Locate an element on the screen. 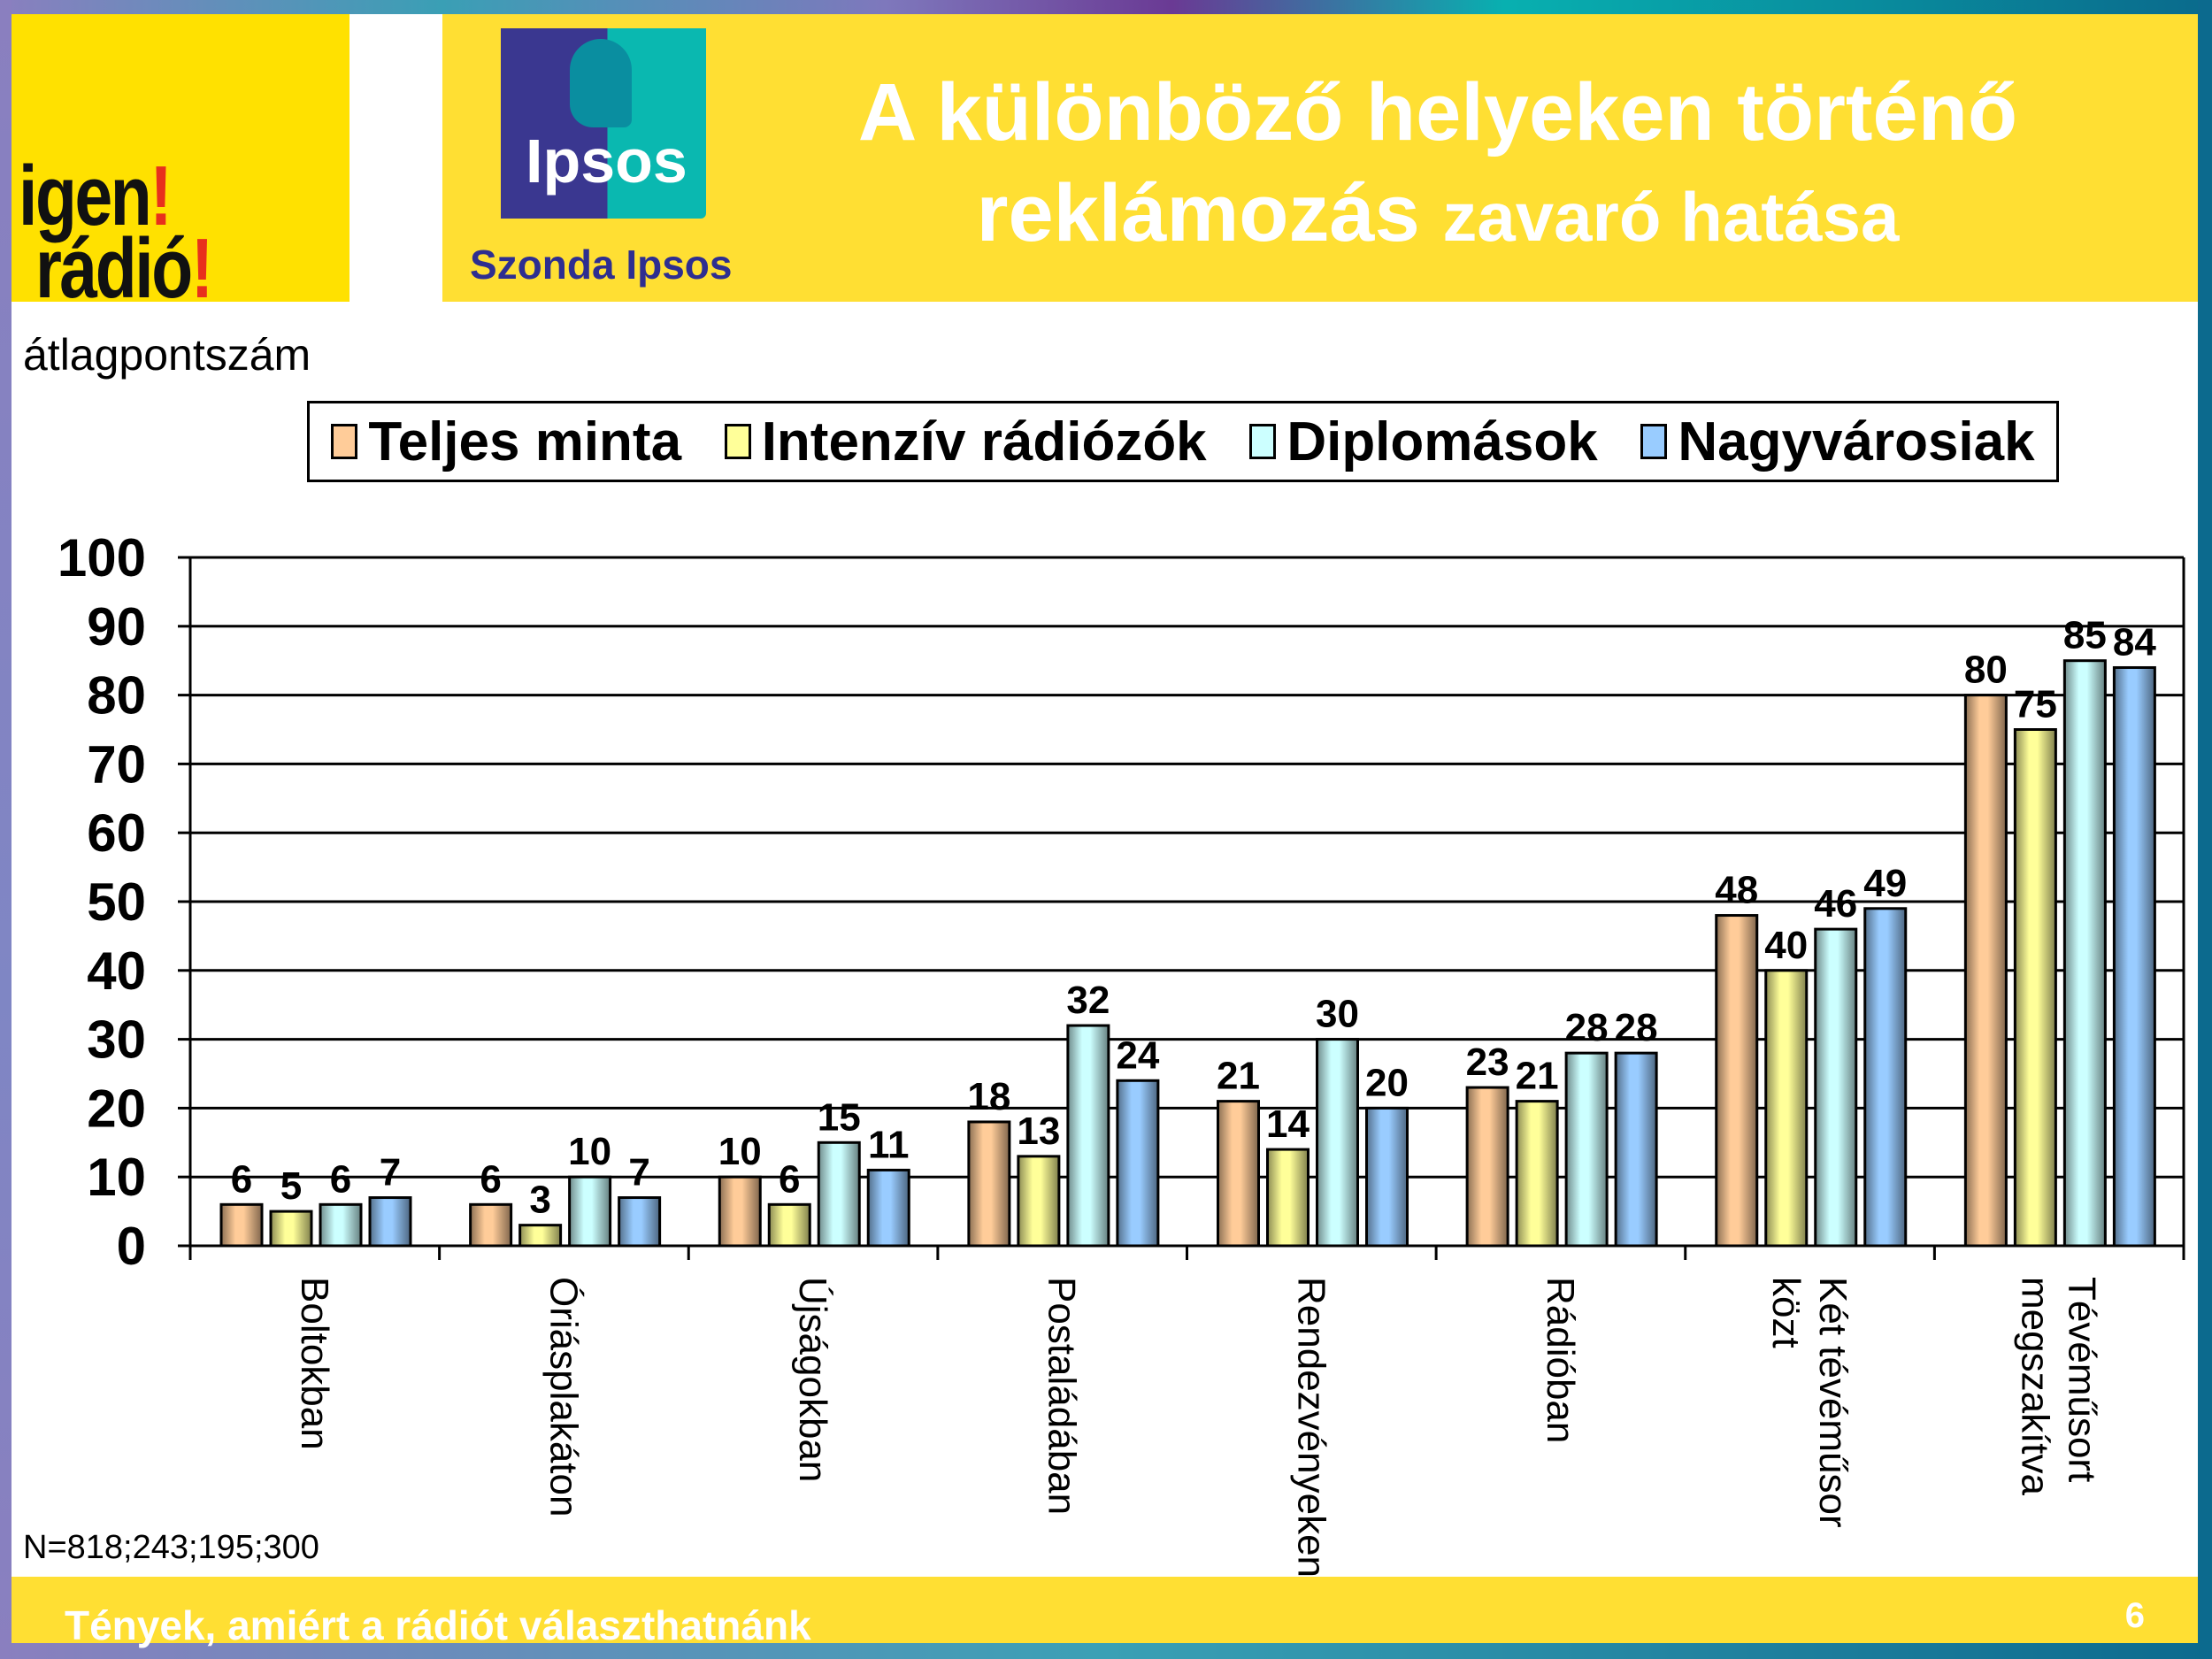  title-line-2a: reklámozás is located at coordinates (1198, 213).